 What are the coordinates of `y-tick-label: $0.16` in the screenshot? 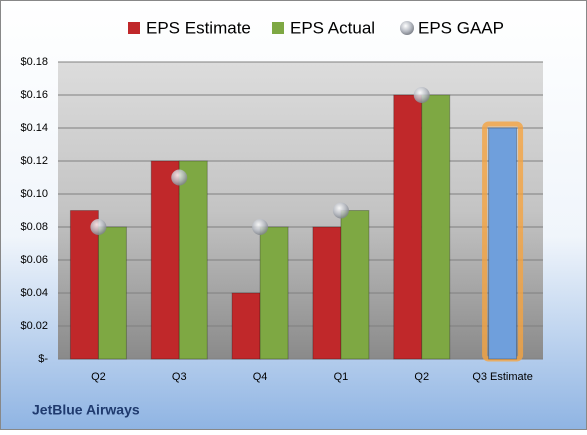 It's located at (34, 95).